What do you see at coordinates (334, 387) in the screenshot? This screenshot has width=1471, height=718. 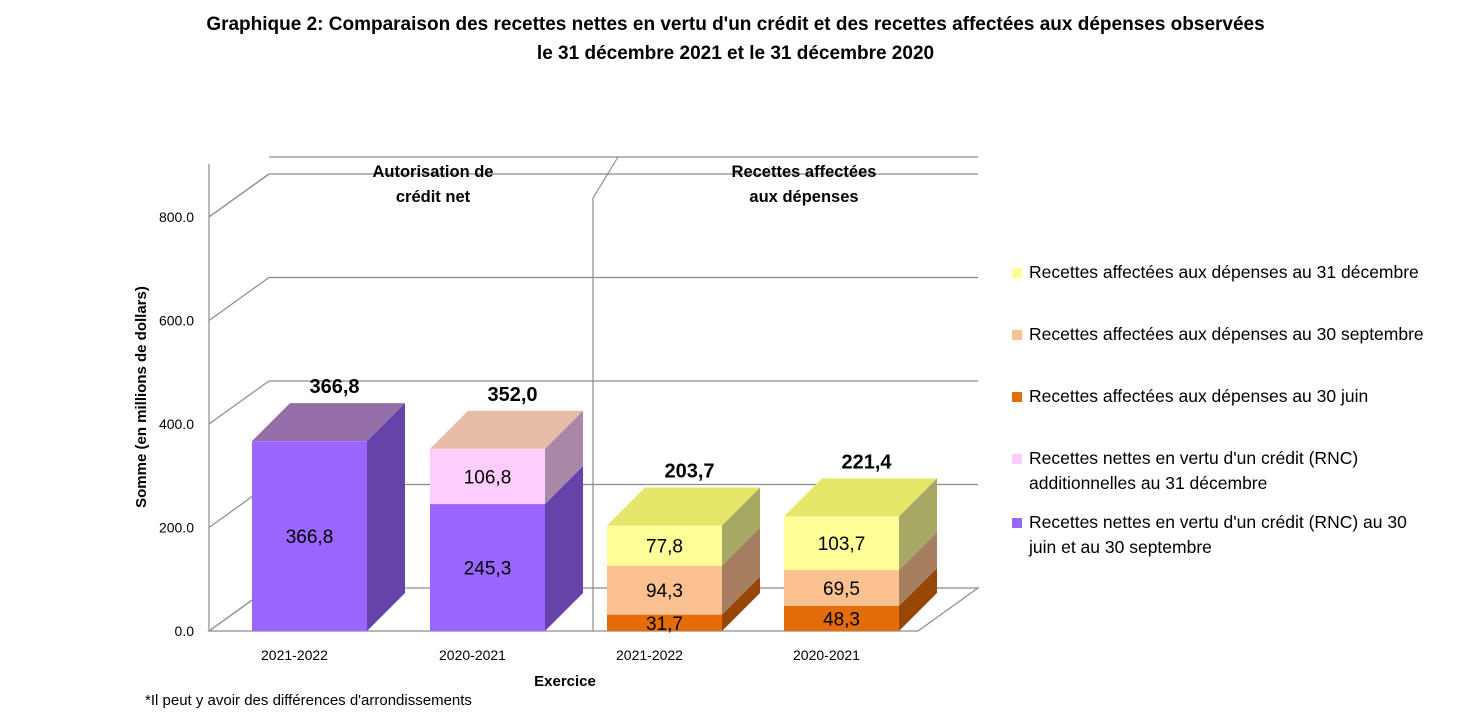 I see `bar-total-label: 366,8` at bounding box center [334, 387].